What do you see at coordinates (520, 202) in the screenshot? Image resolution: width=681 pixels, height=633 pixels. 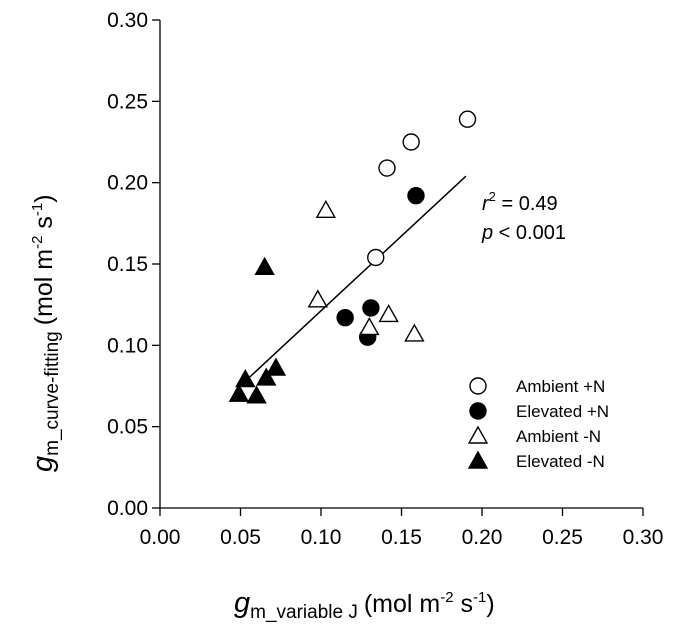 I see `r-squared-annotation: r2 = 0.49` at bounding box center [520, 202].